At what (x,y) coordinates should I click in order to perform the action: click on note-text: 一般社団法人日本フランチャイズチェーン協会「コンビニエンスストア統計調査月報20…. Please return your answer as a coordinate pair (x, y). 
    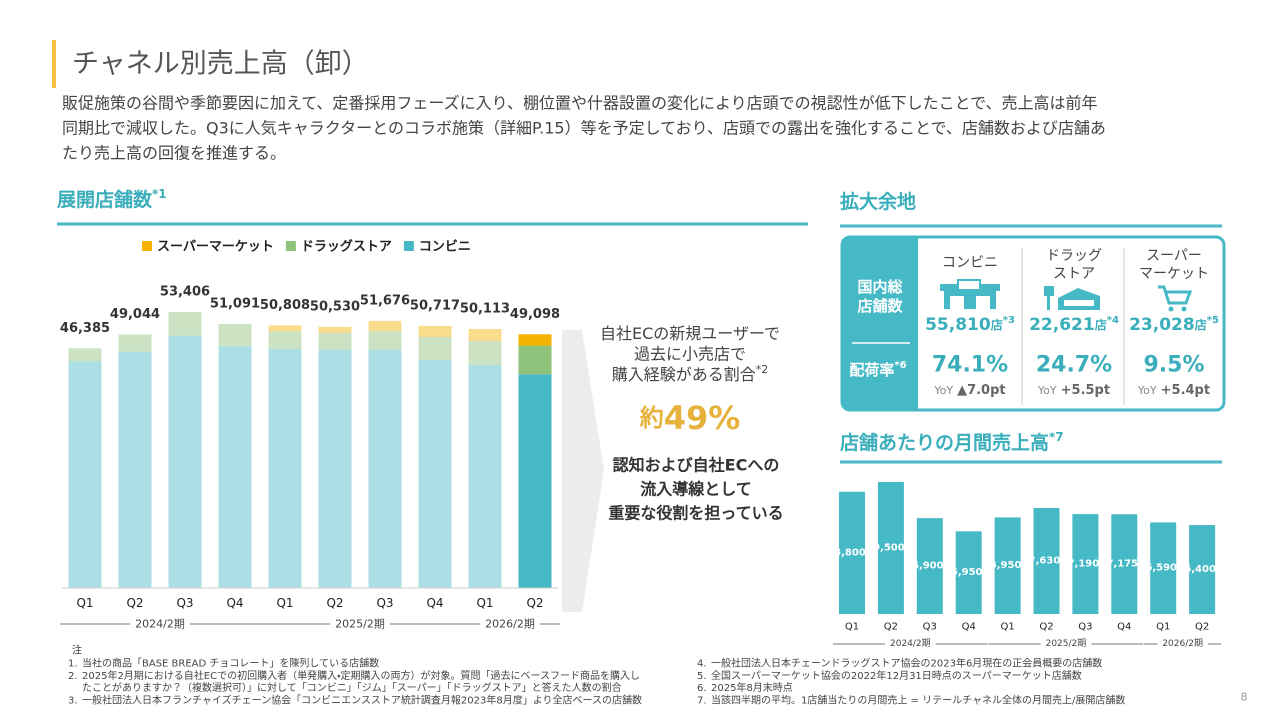
    Looking at the image, I should click on (362, 699).